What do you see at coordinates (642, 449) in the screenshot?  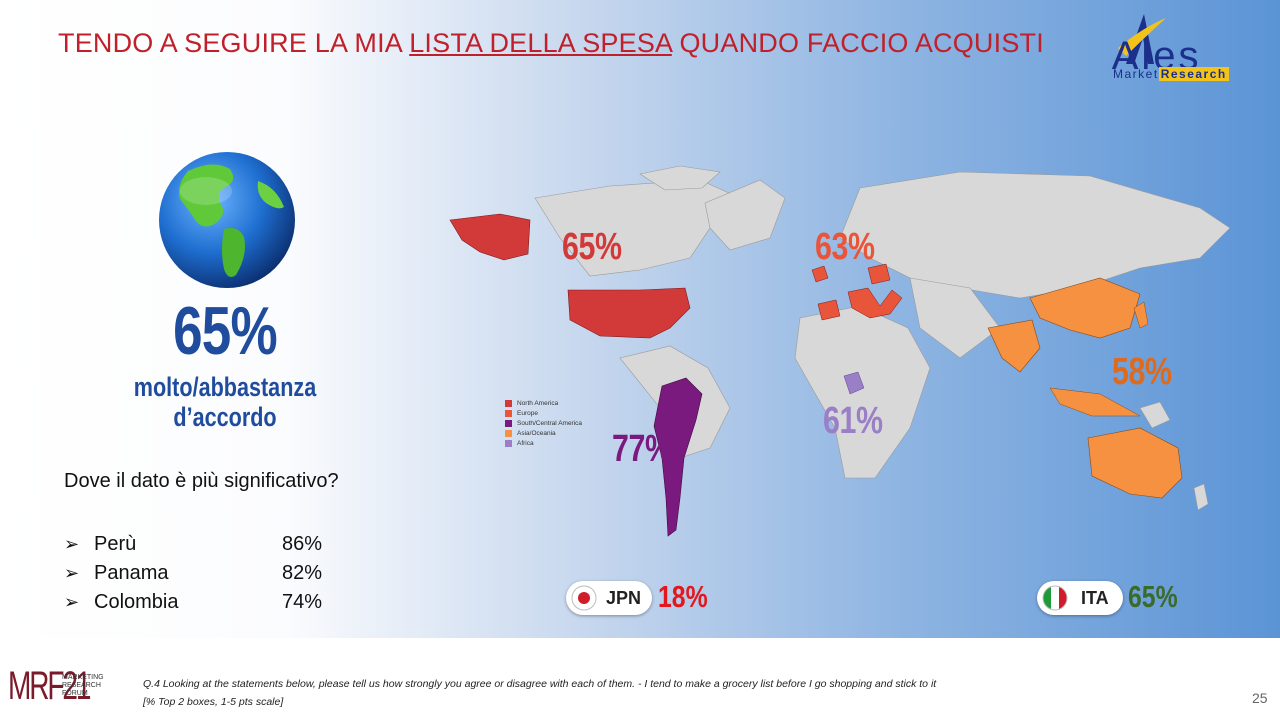 I see `south-central-america-percentage: 77%` at bounding box center [642, 449].